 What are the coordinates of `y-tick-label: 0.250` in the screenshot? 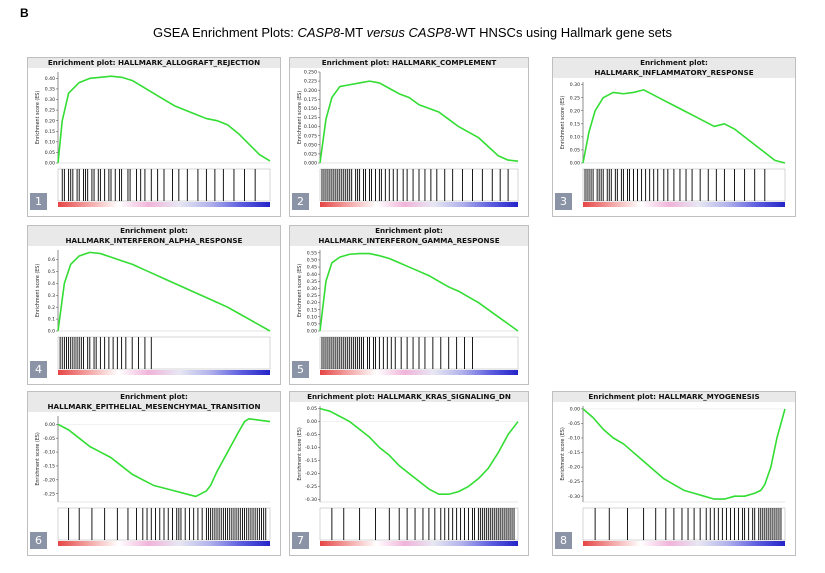 It's located at (310, 73).